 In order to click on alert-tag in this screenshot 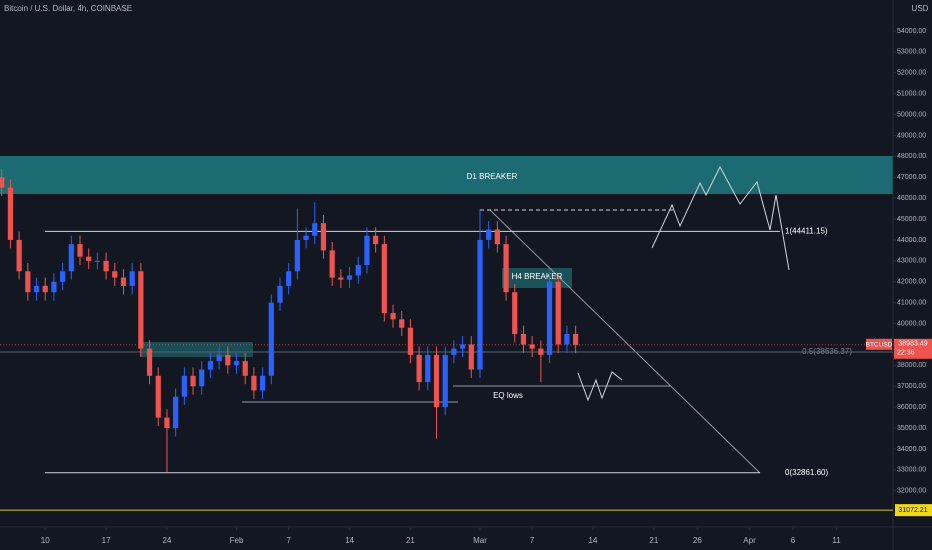, I will do `click(913, 510)`.